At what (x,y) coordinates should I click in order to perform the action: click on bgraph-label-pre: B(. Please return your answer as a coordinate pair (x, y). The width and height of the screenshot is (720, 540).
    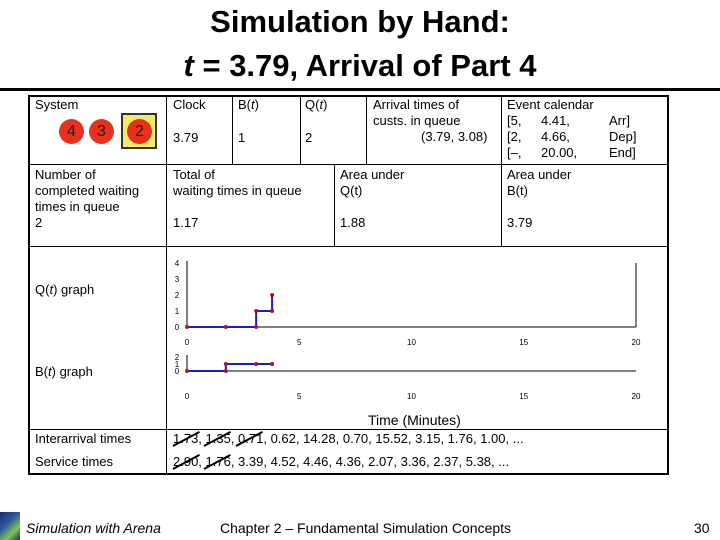
    Looking at the image, I should click on (41, 371).